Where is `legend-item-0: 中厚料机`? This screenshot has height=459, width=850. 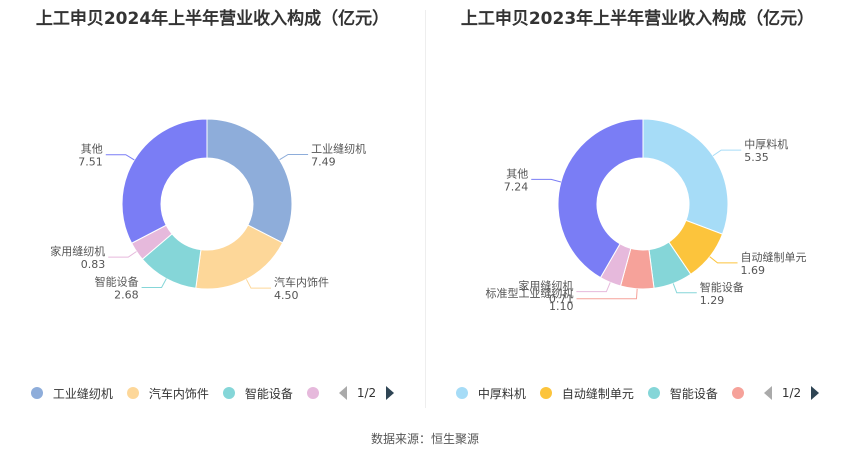 legend-item-0: 中厚料机 is located at coordinates (490, 393).